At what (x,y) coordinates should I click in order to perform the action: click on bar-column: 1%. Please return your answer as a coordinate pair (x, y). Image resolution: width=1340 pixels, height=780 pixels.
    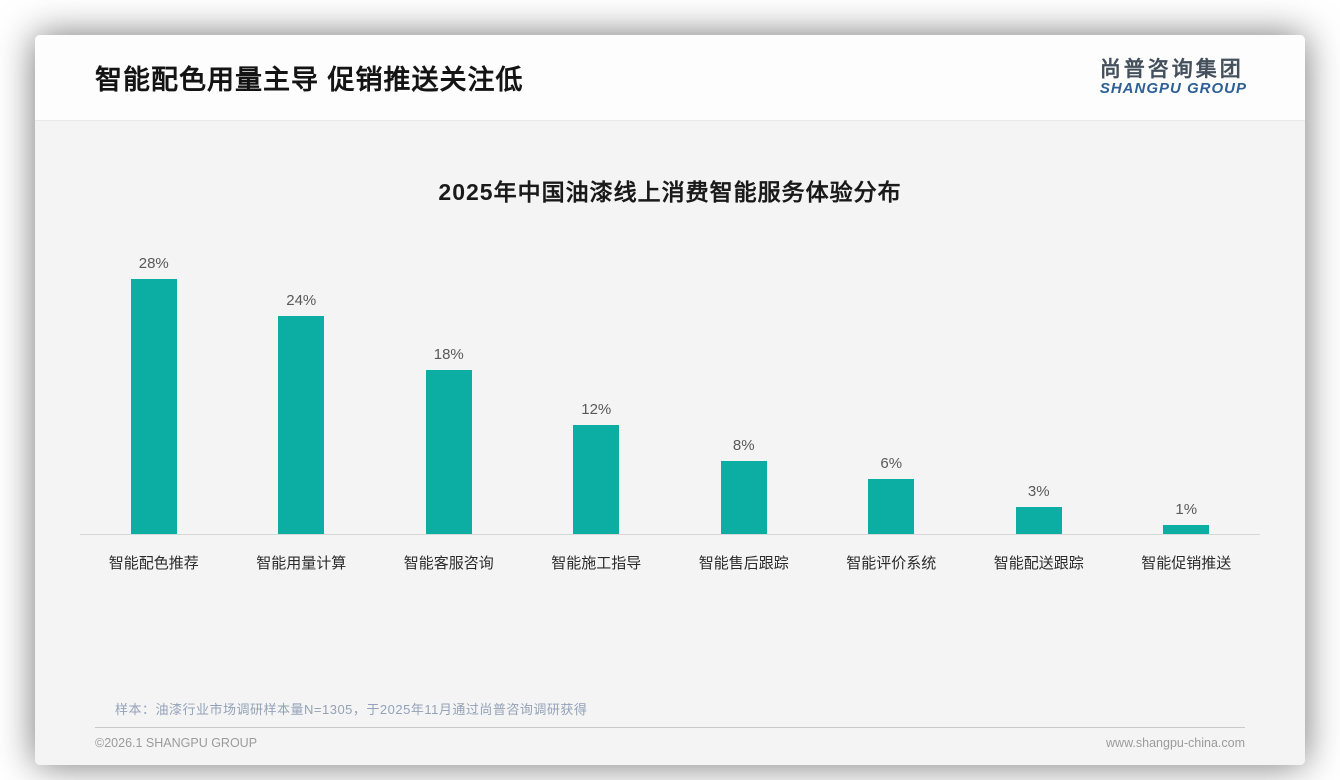
    Looking at the image, I should click on (1187, 517).